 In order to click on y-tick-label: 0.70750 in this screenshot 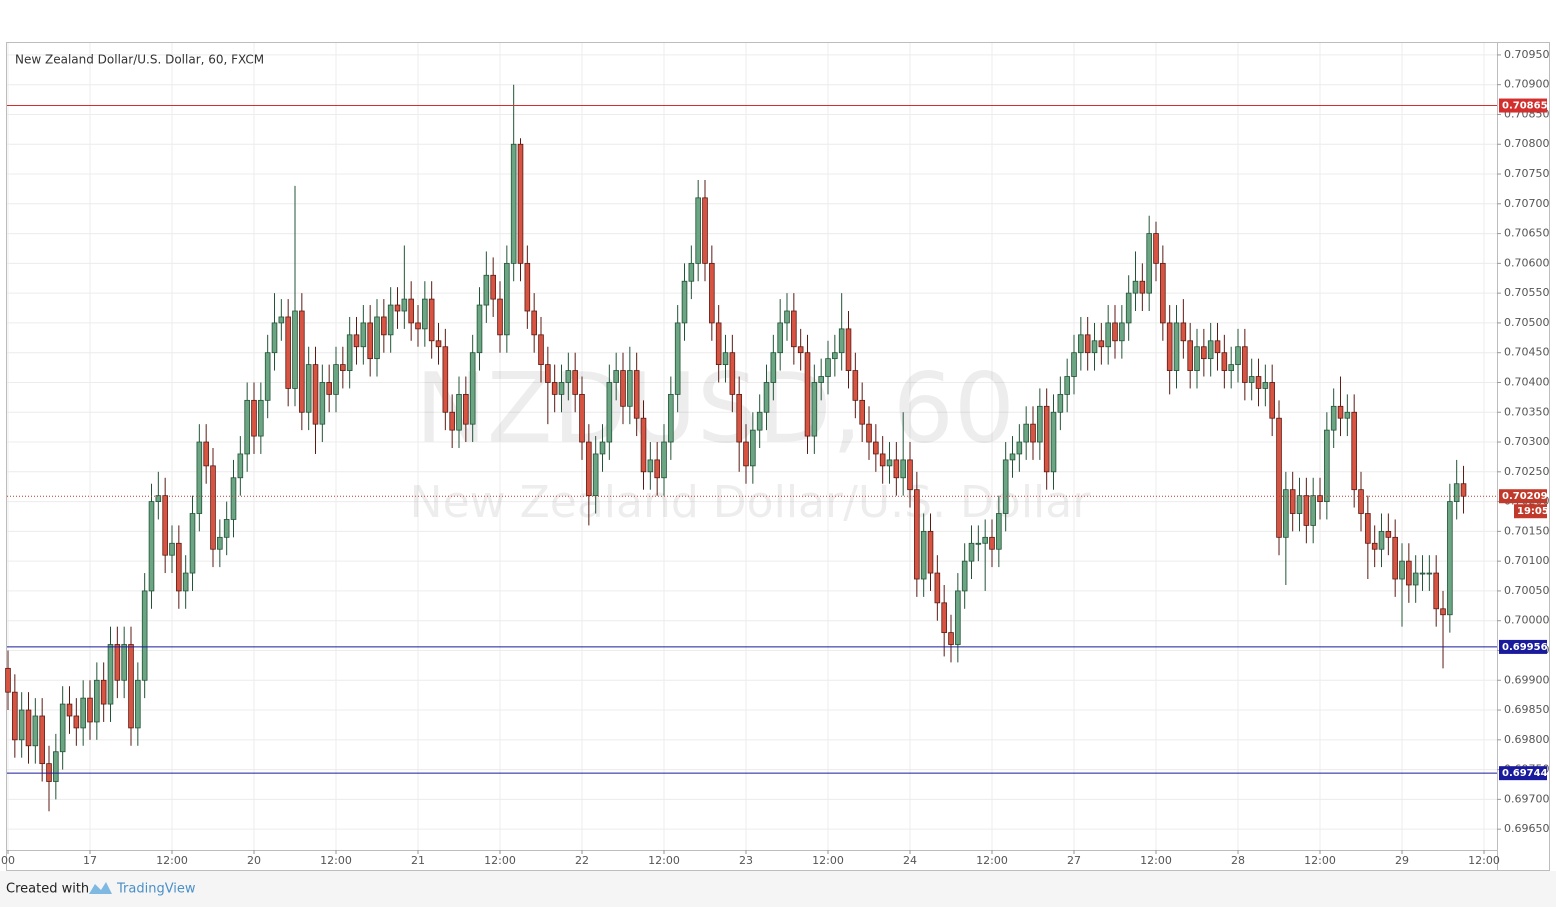, I will do `click(1527, 173)`.